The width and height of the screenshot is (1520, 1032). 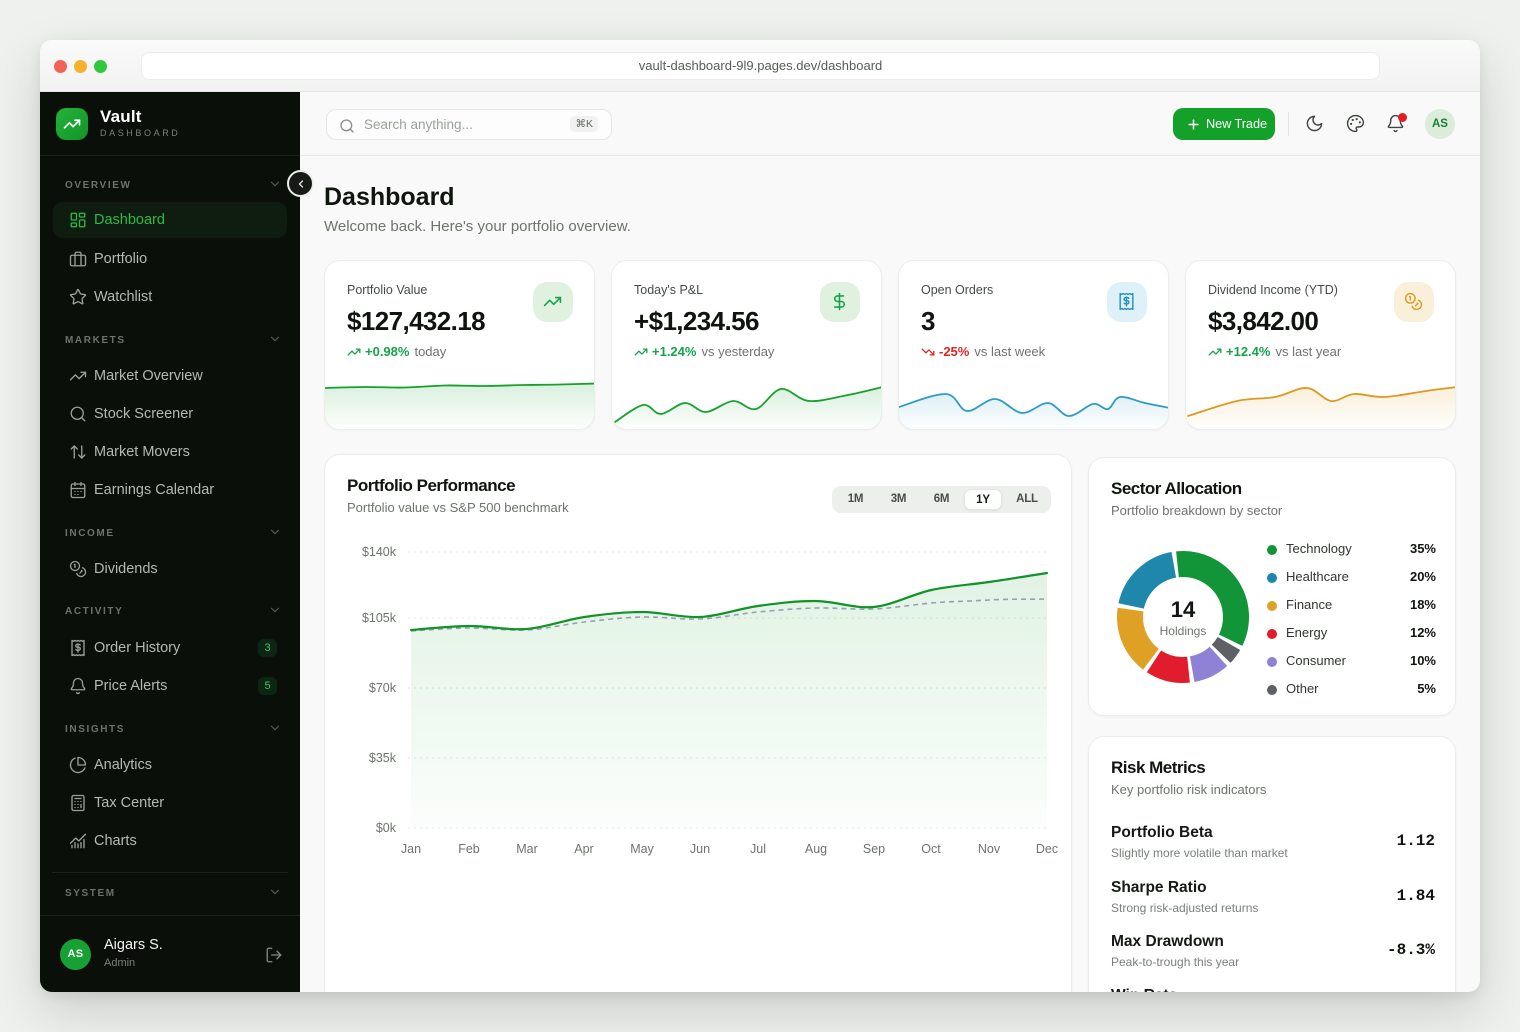 I want to click on svg-text: Nov, so click(x=989, y=849).